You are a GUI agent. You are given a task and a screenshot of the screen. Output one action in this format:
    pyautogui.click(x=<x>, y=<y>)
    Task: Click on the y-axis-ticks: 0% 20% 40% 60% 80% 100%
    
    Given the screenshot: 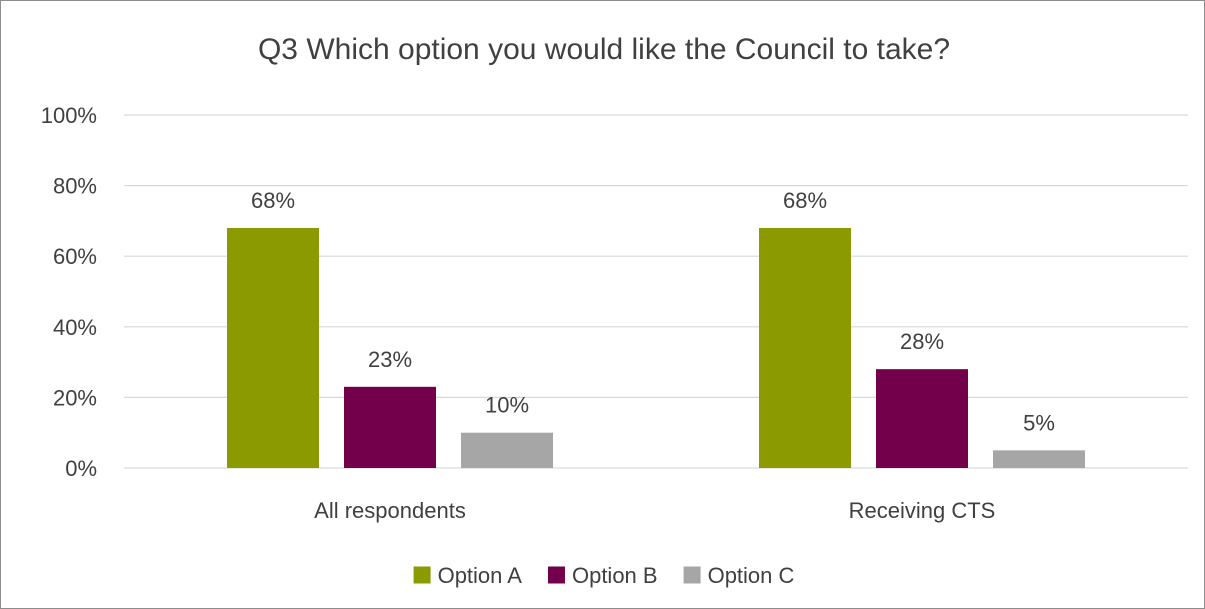 What is the action you would take?
    pyautogui.click(x=69, y=292)
    